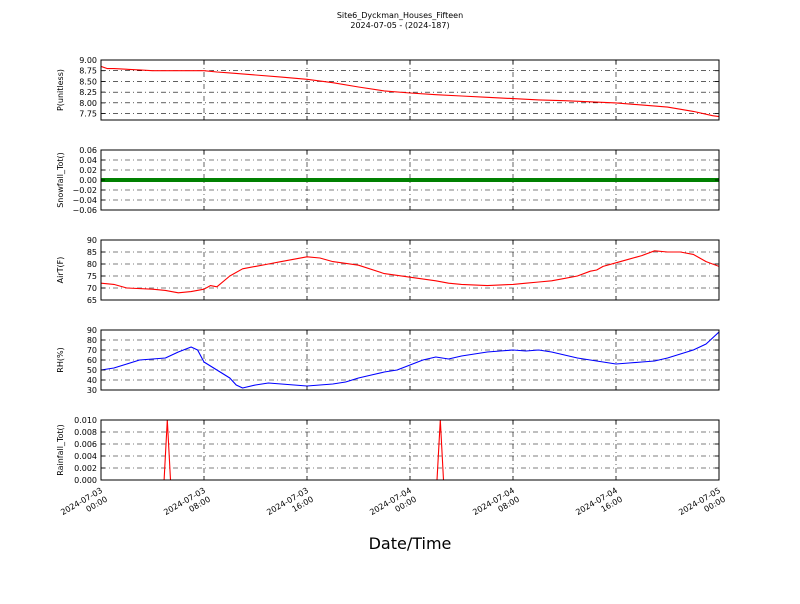  I want to click on y-axis-label: AirT(F), so click(60, 270).